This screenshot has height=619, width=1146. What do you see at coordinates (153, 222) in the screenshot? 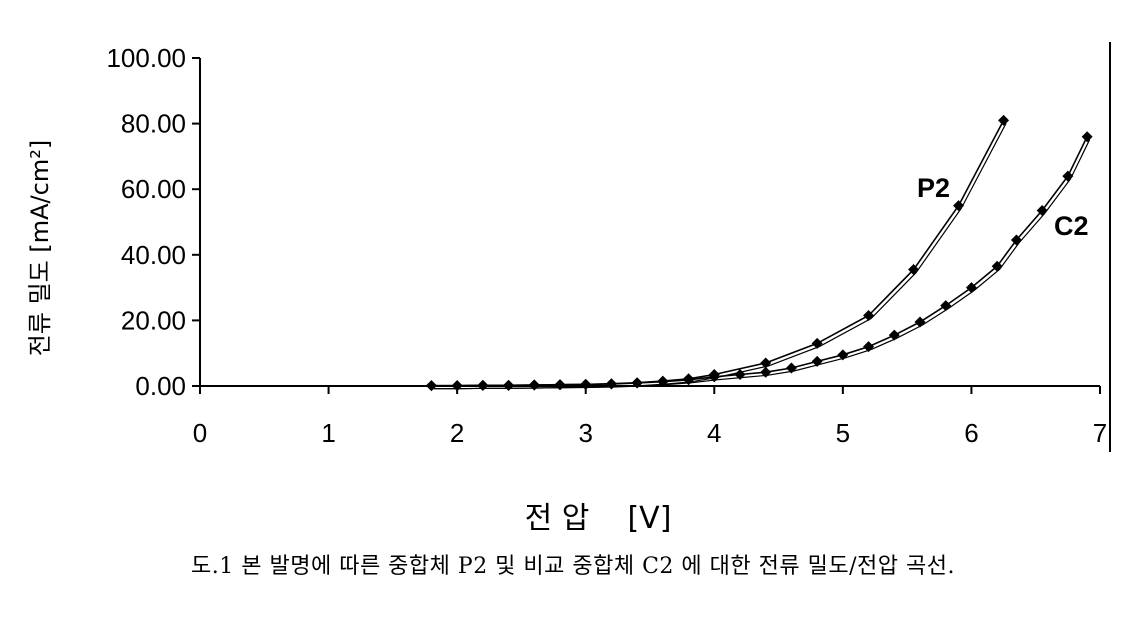
I see `y-ticks: 0.00 20.00 40.00 60.00 80.00 100.00` at bounding box center [153, 222].